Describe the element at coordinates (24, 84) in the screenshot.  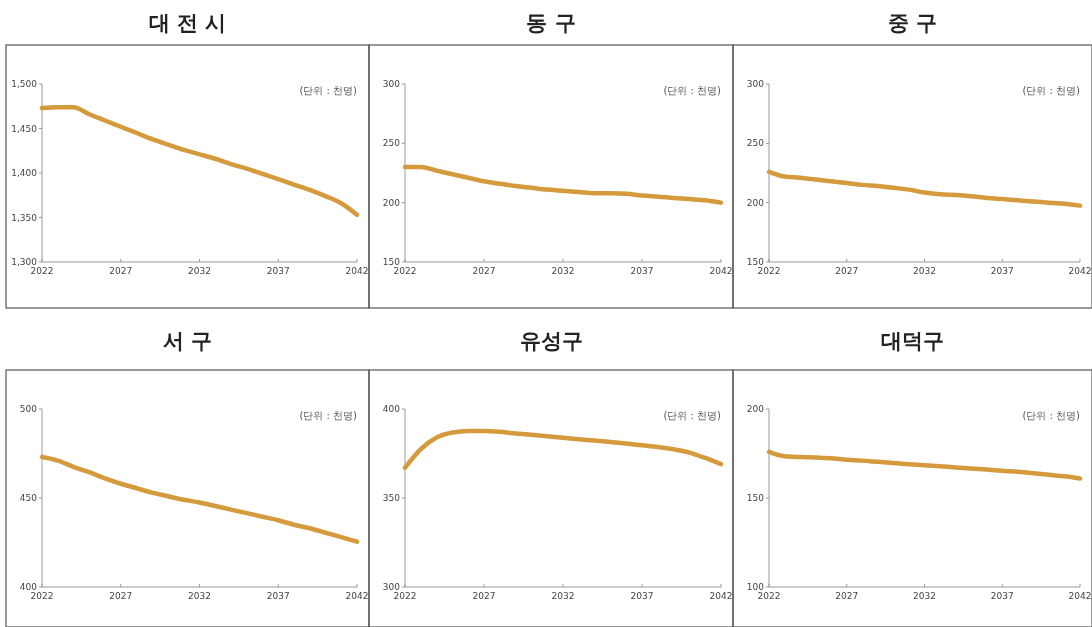
I see `y-tick-label: 1,500` at that location.